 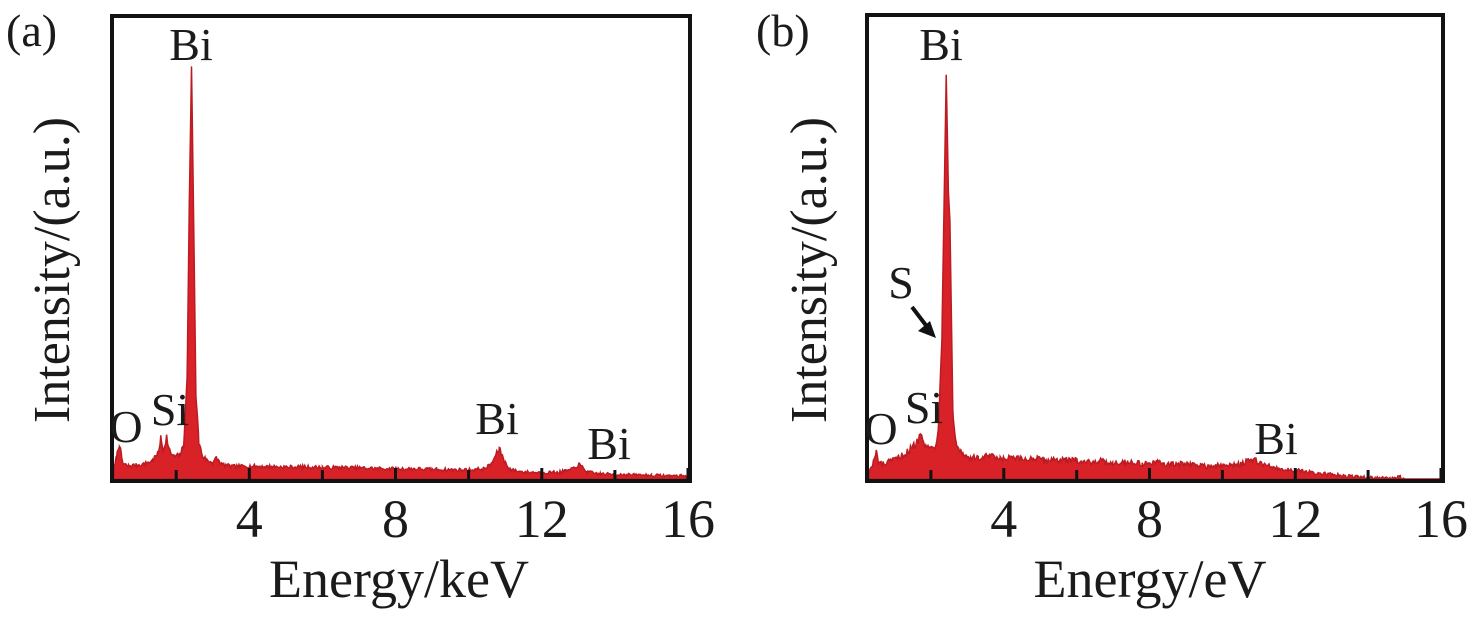 What do you see at coordinates (541, 519) in the screenshot?
I see `x-tick-12-a: 12` at bounding box center [541, 519].